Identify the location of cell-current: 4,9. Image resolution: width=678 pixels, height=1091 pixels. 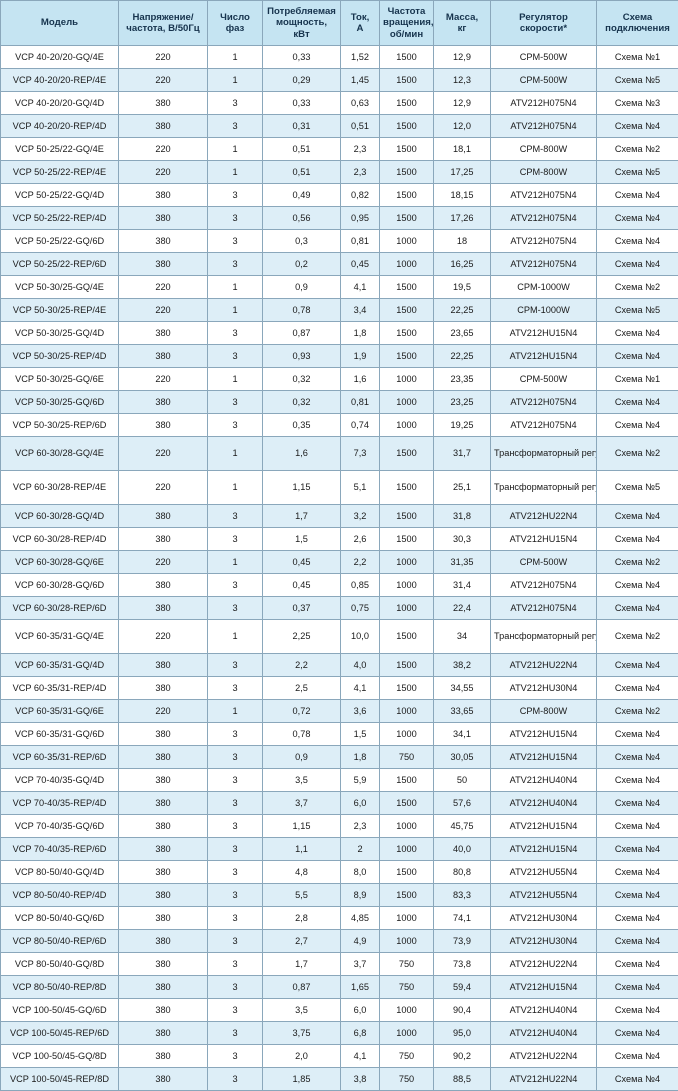
(360, 941).